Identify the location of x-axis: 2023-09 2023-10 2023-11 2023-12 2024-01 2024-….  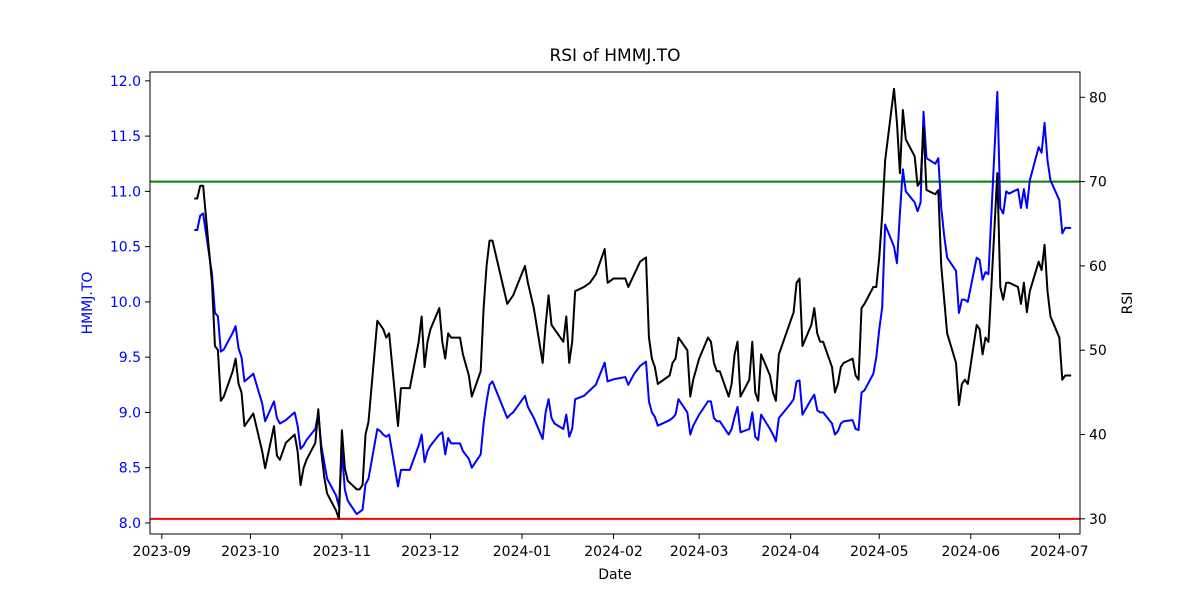
(611, 547).